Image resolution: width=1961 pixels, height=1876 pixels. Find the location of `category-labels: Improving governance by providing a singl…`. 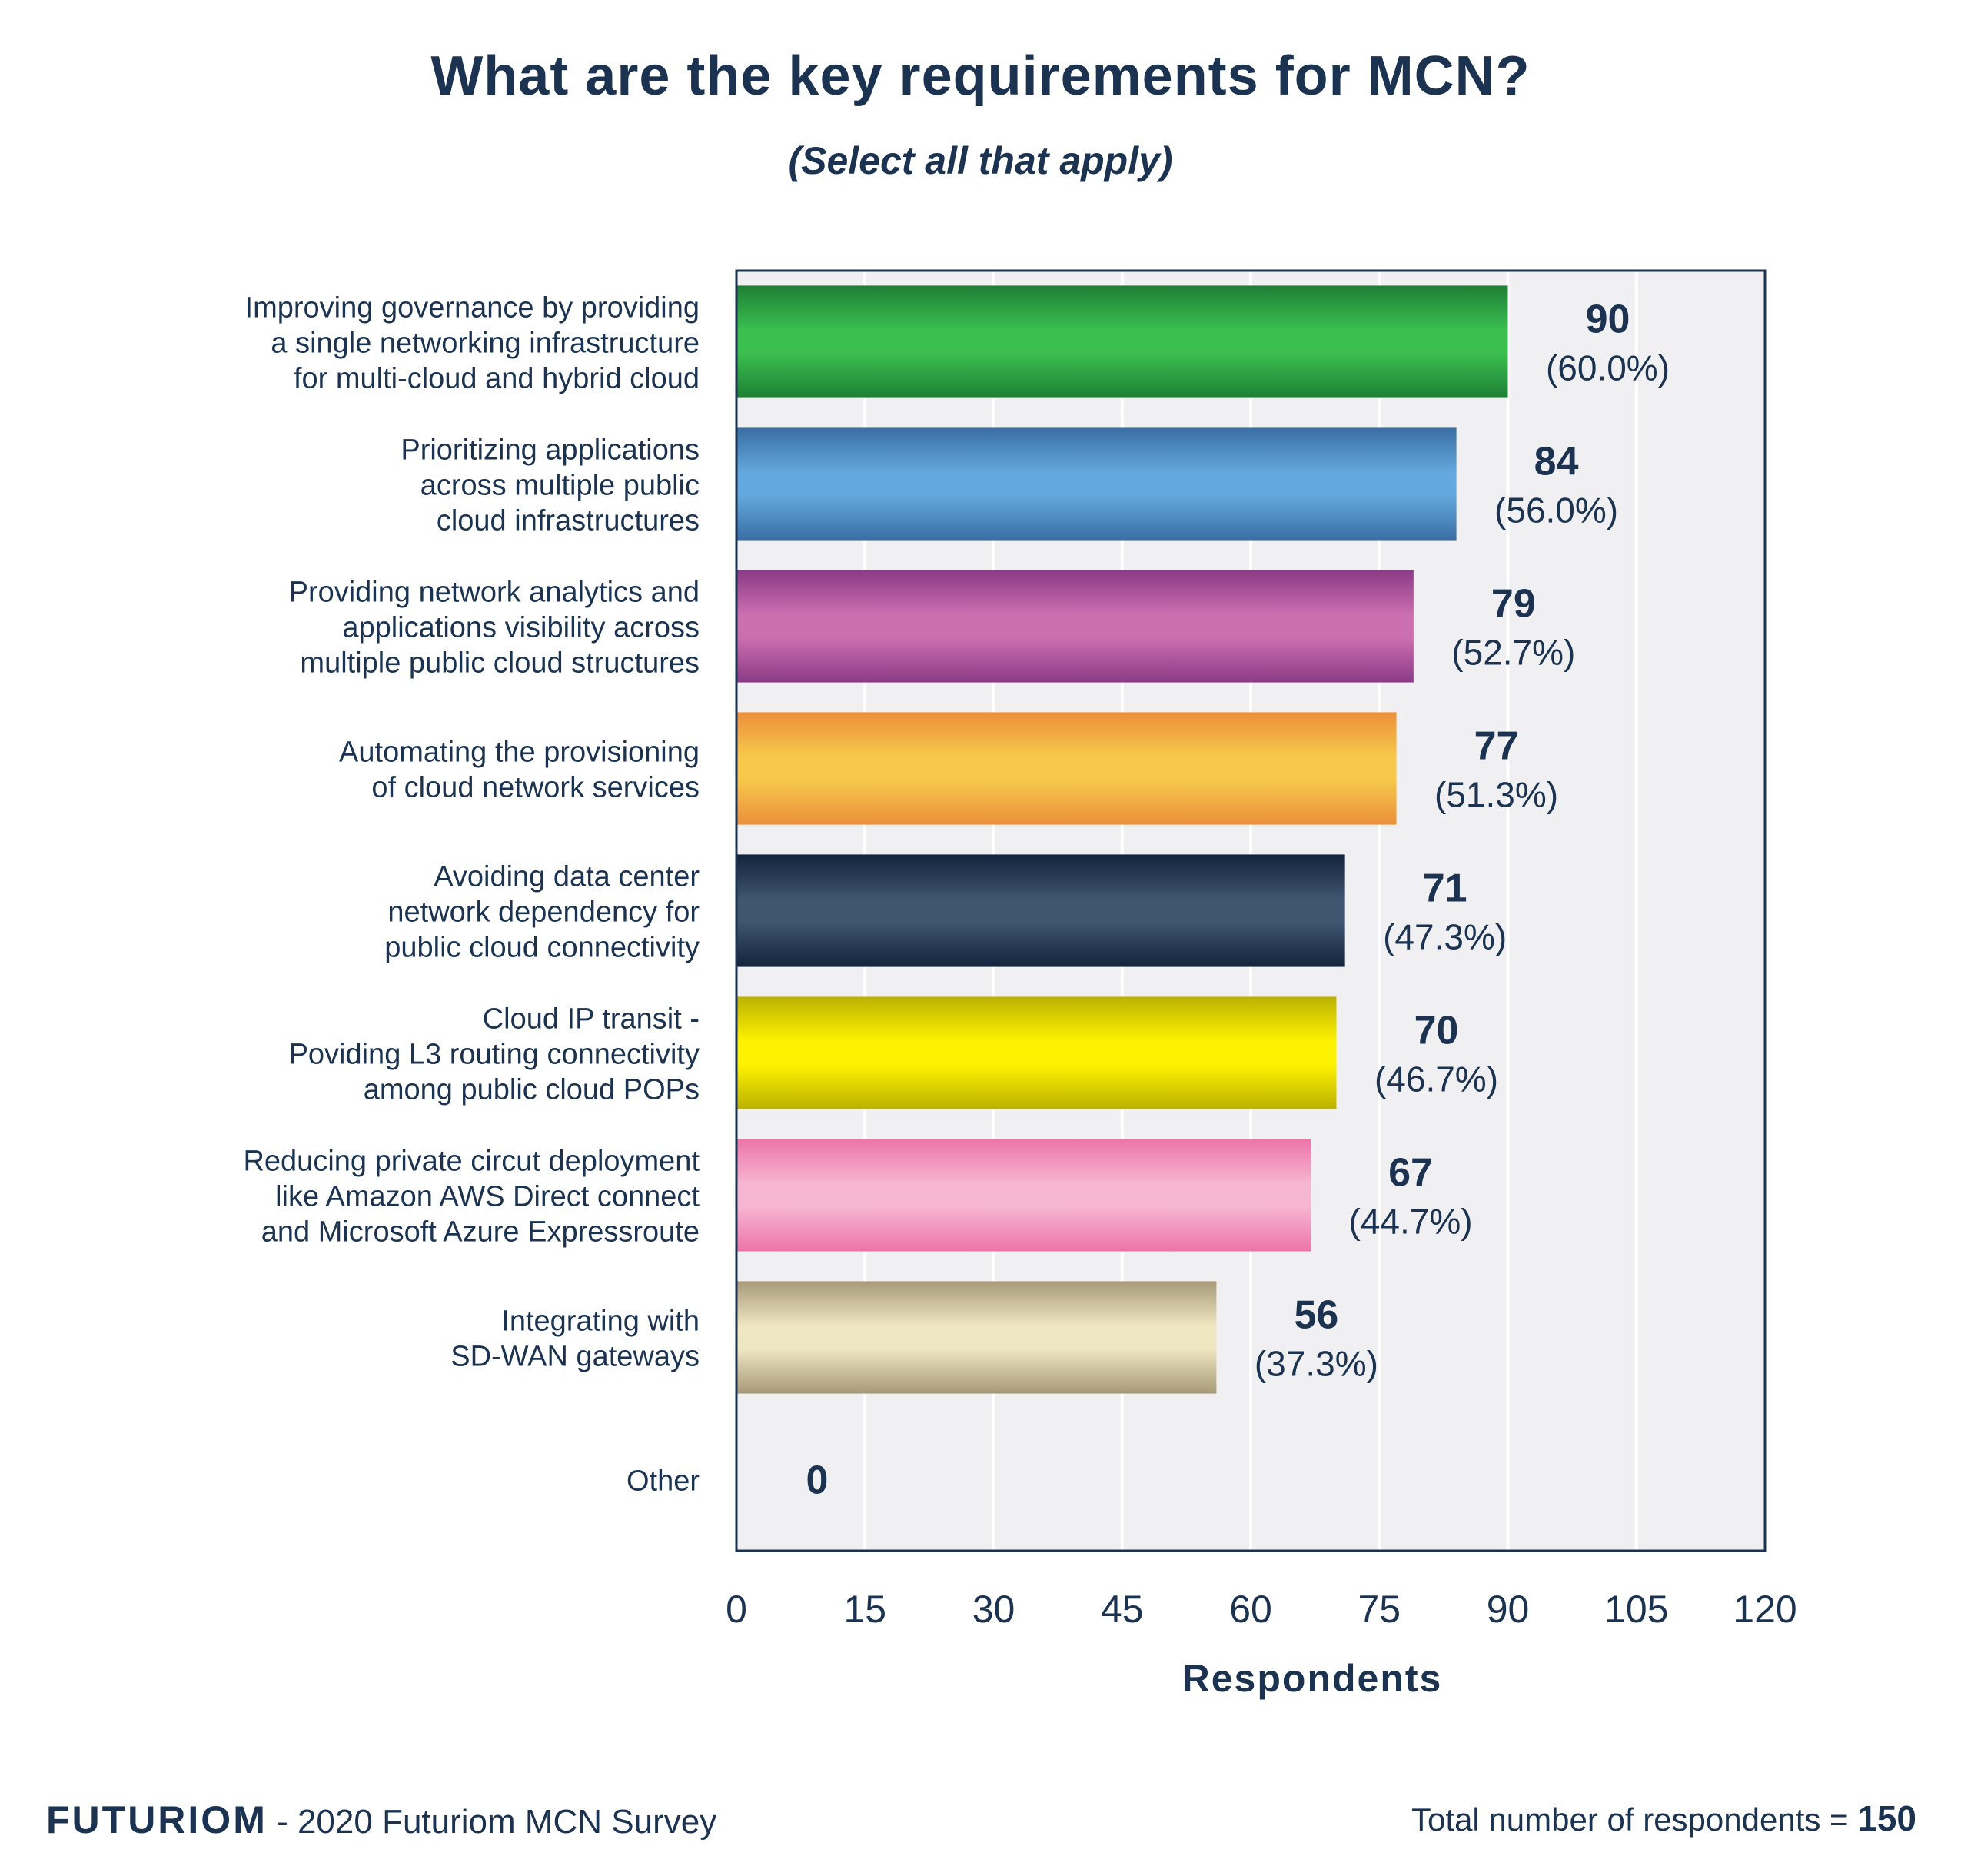

category-labels: Improving governance by providing a singl… is located at coordinates (471, 895).